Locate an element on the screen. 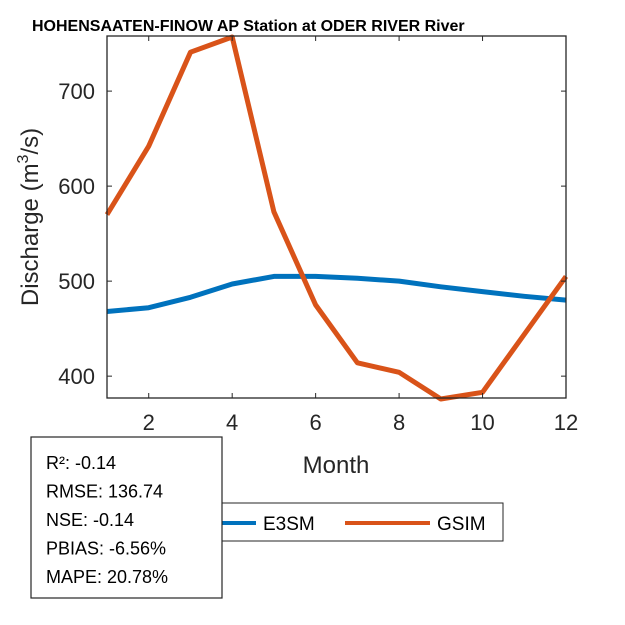  y-tick-label: 500 is located at coordinates (76, 281).